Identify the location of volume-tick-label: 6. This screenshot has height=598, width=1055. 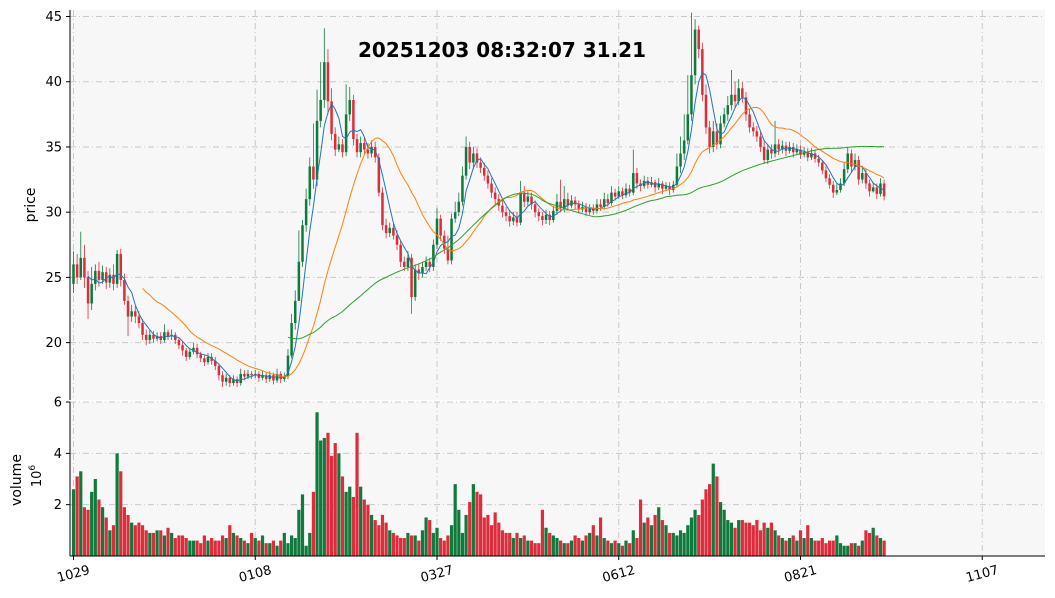
(58, 403).